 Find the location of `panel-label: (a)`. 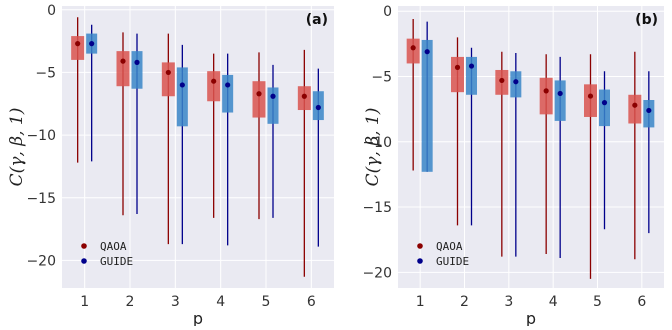

panel-label: (a) is located at coordinates (317, 20).